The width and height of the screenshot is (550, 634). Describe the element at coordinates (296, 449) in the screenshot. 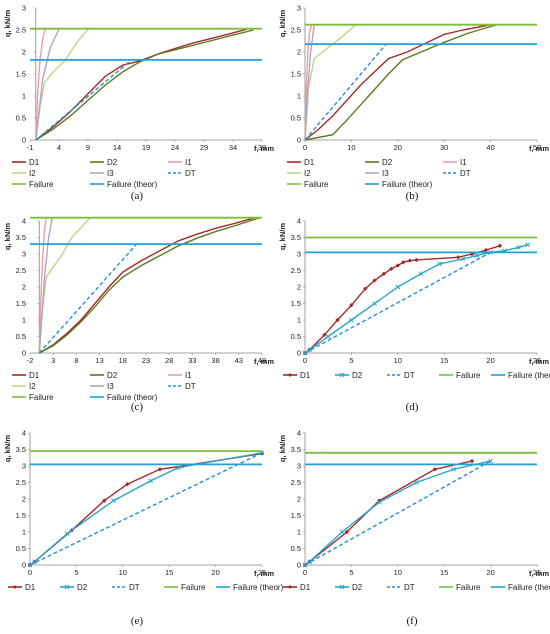

I see `y-tick-label: 3.5` at that location.